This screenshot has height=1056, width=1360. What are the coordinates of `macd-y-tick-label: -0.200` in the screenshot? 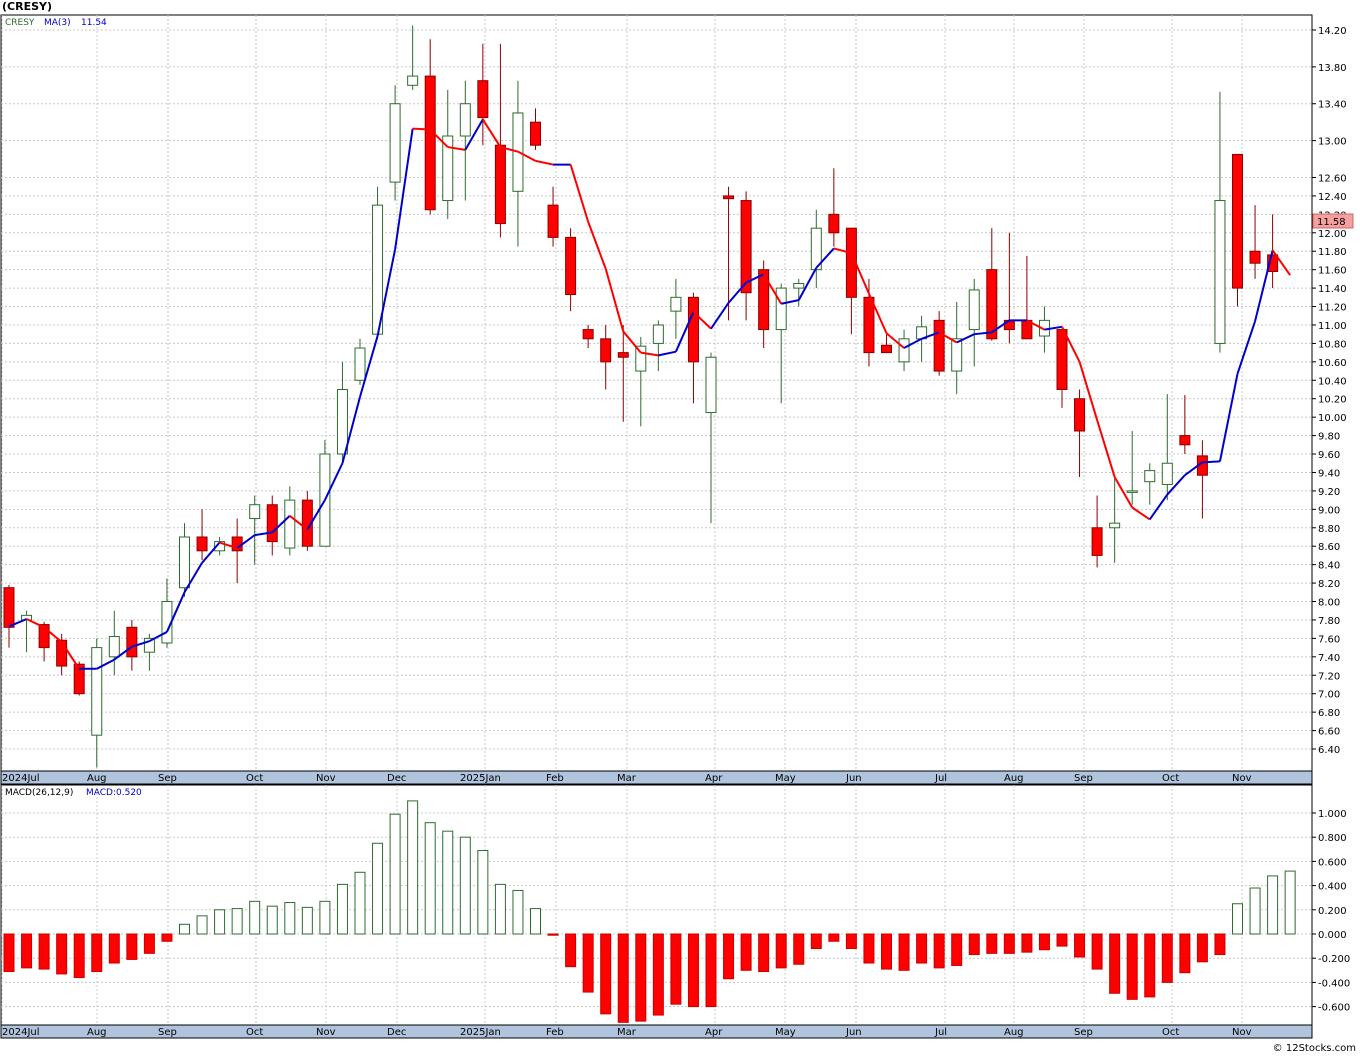 It's located at (1334, 959).